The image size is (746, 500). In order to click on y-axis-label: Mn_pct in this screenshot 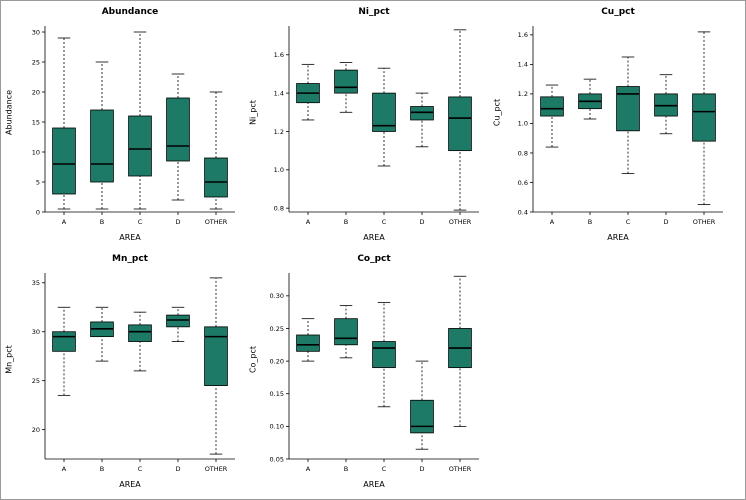, I will do `click(9, 359)`.